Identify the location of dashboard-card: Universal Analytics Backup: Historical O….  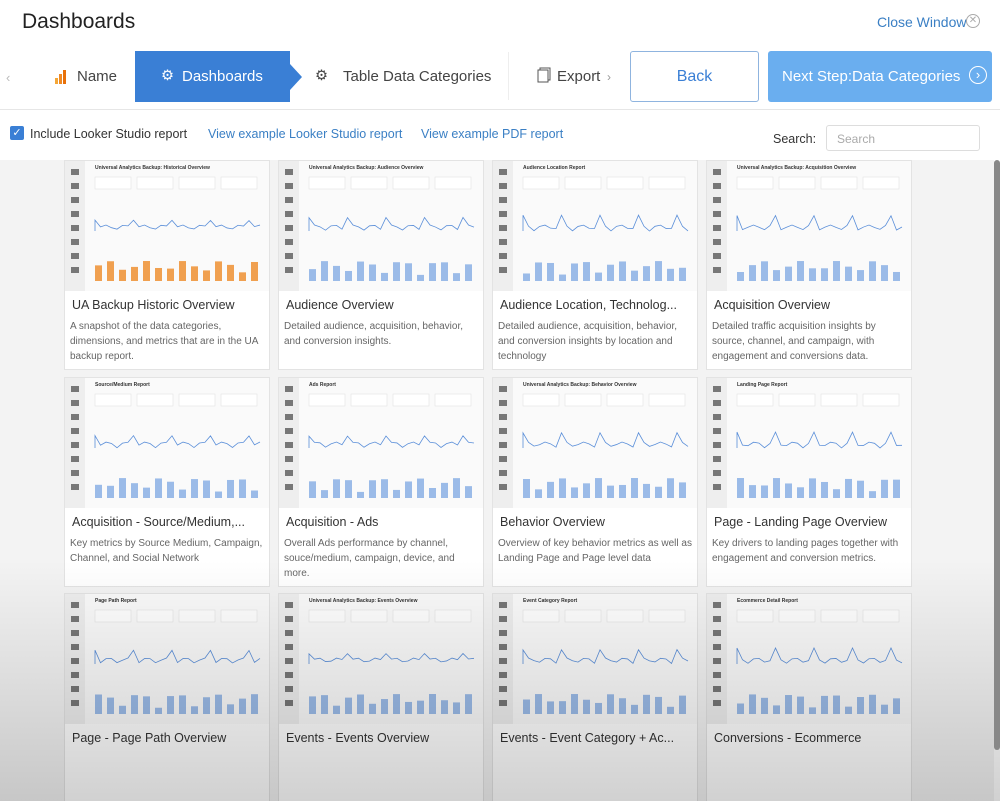
(167, 265).